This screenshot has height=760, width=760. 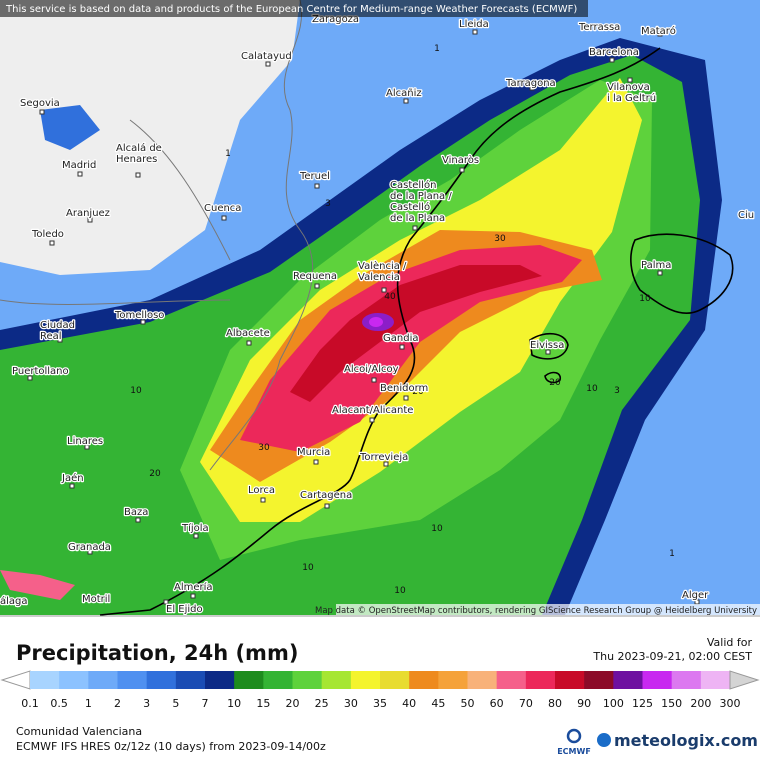 What do you see at coordinates (15, 680) in the screenshot?
I see `legend-arrow-low` at bounding box center [15, 680].